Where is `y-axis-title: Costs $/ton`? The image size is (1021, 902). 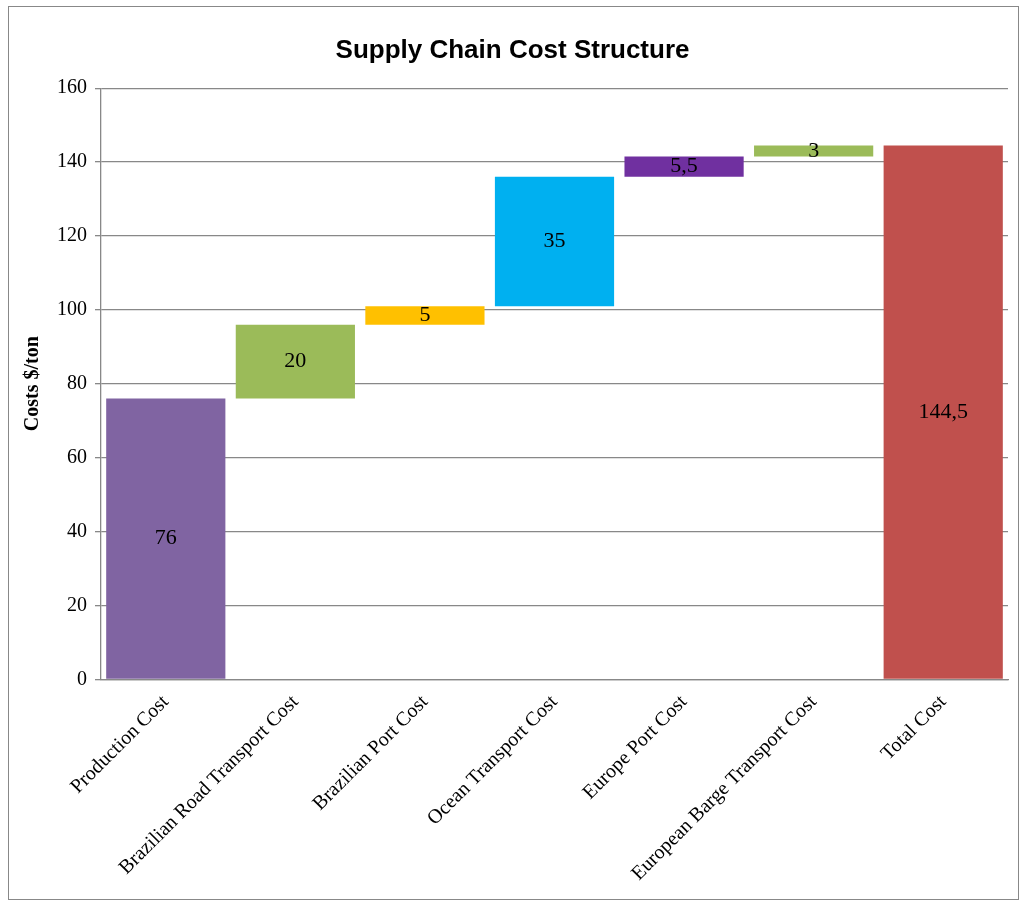 y-axis-title: Costs $/ton is located at coordinates (31, 384).